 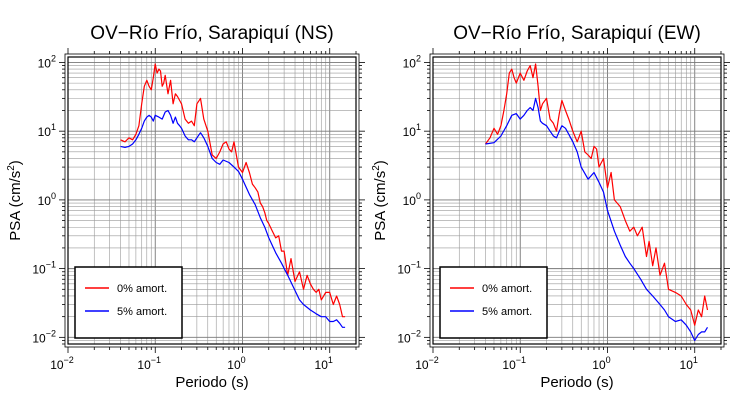 I want to click on chart-title: OV−Río Frío, Sarapiquí (NS), so click(x=211, y=33).